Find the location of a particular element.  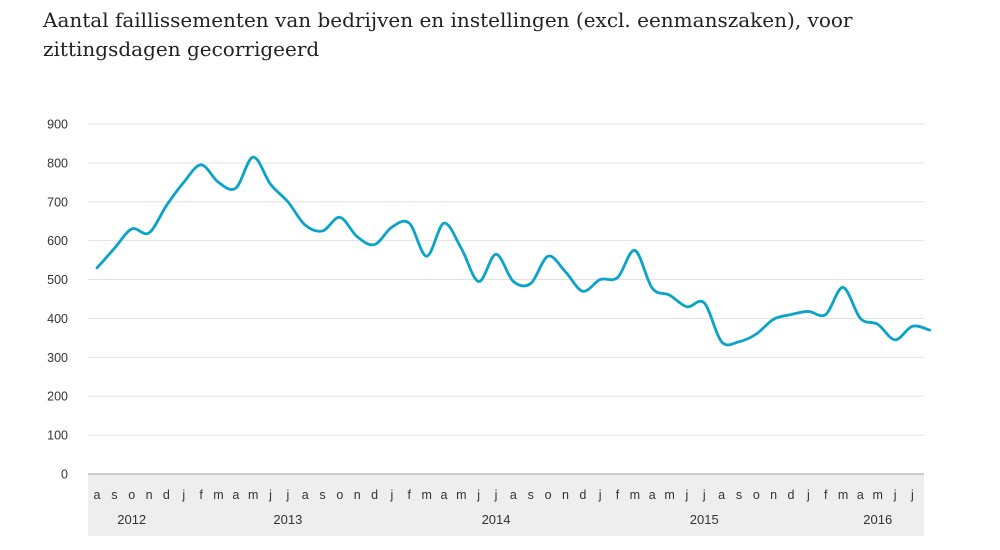

x-year-label: 2016 is located at coordinates (877, 519).